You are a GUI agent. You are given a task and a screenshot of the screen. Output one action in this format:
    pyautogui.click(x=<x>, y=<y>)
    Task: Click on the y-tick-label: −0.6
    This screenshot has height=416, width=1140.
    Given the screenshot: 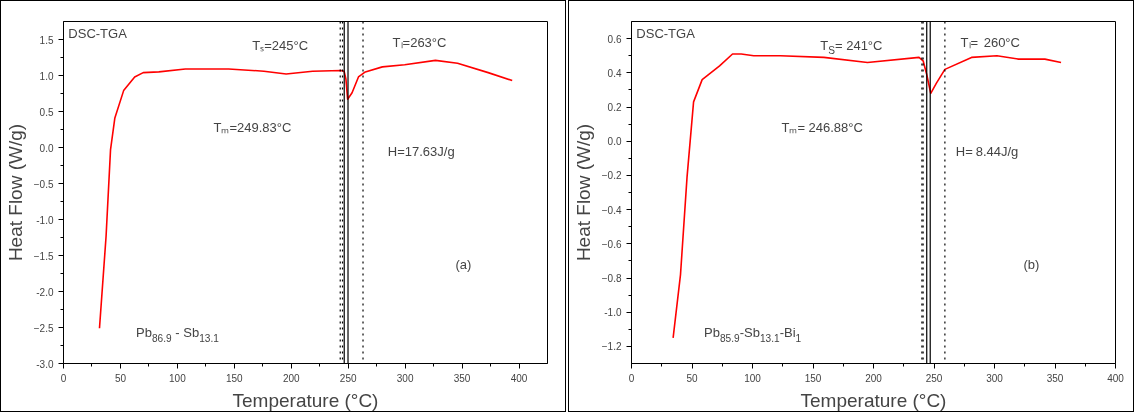 What is the action you would take?
    pyautogui.click(x=611, y=244)
    